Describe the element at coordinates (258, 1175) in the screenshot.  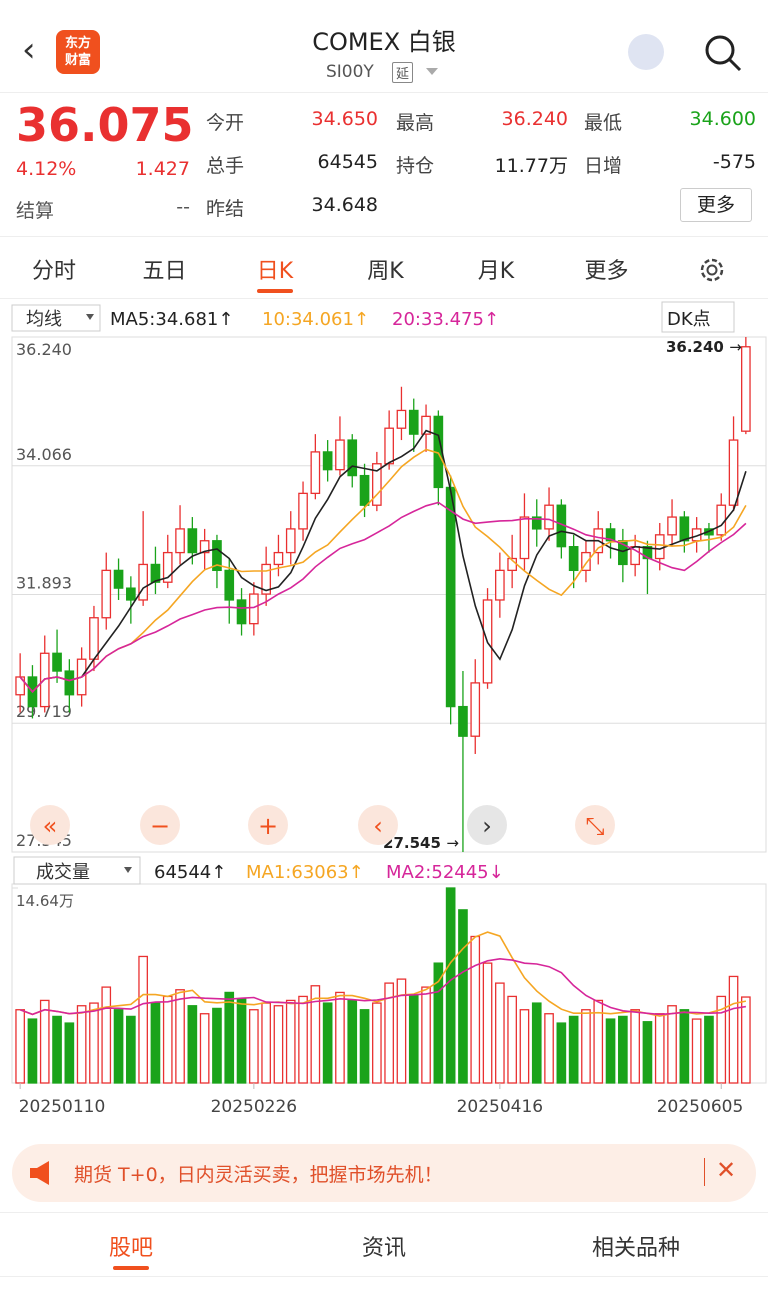
I see `banner-text: 期货 T+0，日内灵活买卖，把握市场先机！` at that location.